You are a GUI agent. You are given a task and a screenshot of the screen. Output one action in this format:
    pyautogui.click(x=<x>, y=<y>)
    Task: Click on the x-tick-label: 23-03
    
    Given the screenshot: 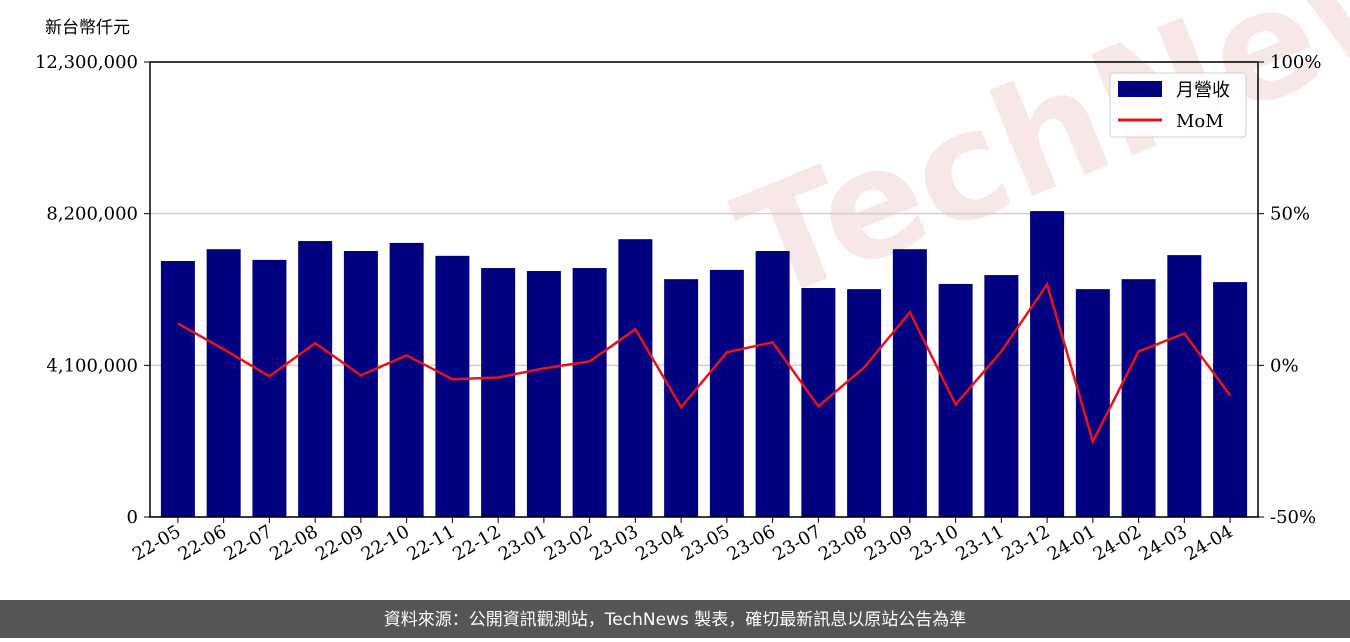 What is the action you would take?
    pyautogui.click(x=613, y=543)
    